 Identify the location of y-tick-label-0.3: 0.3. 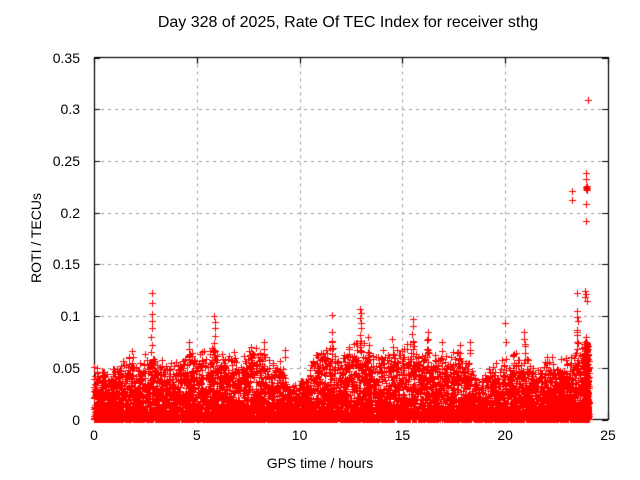
(70, 109).